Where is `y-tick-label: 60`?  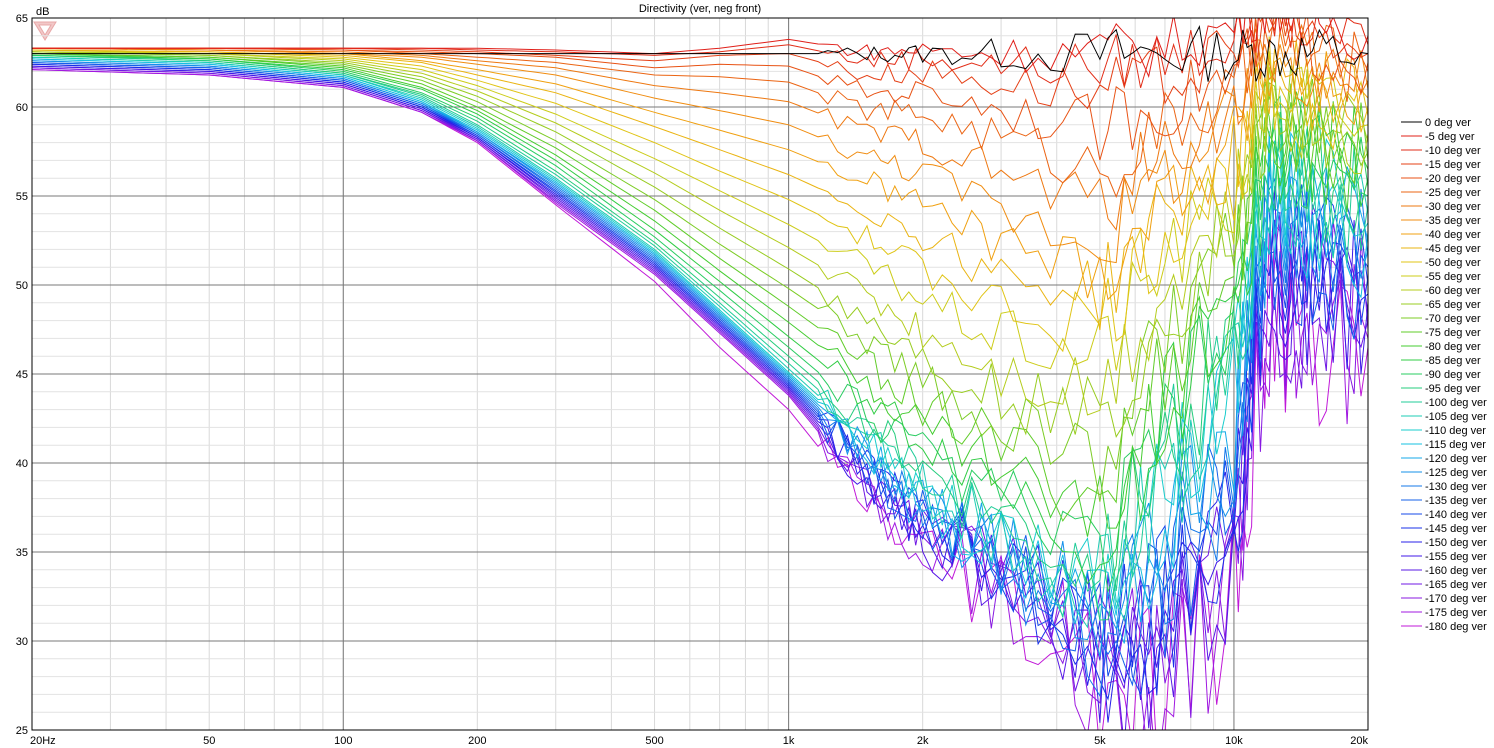 y-tick-label: 60 is located at coordinates (22, 108).